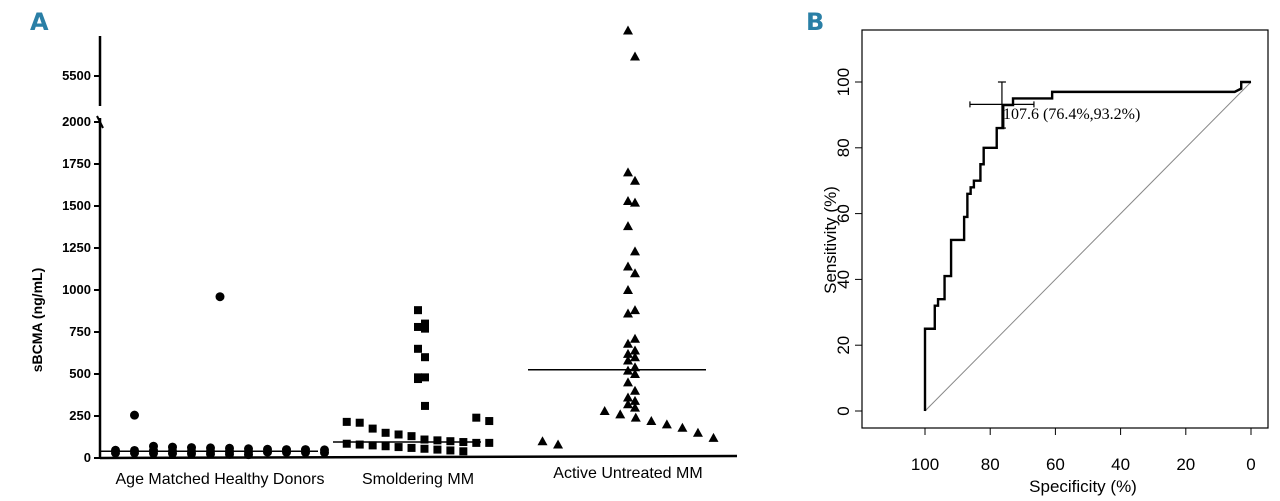 The width and height of the screenshot is (1280, 501). Describe the element at coordinates (80, 415) in the screenshot. I see `y-tick-label: 250` at that location.